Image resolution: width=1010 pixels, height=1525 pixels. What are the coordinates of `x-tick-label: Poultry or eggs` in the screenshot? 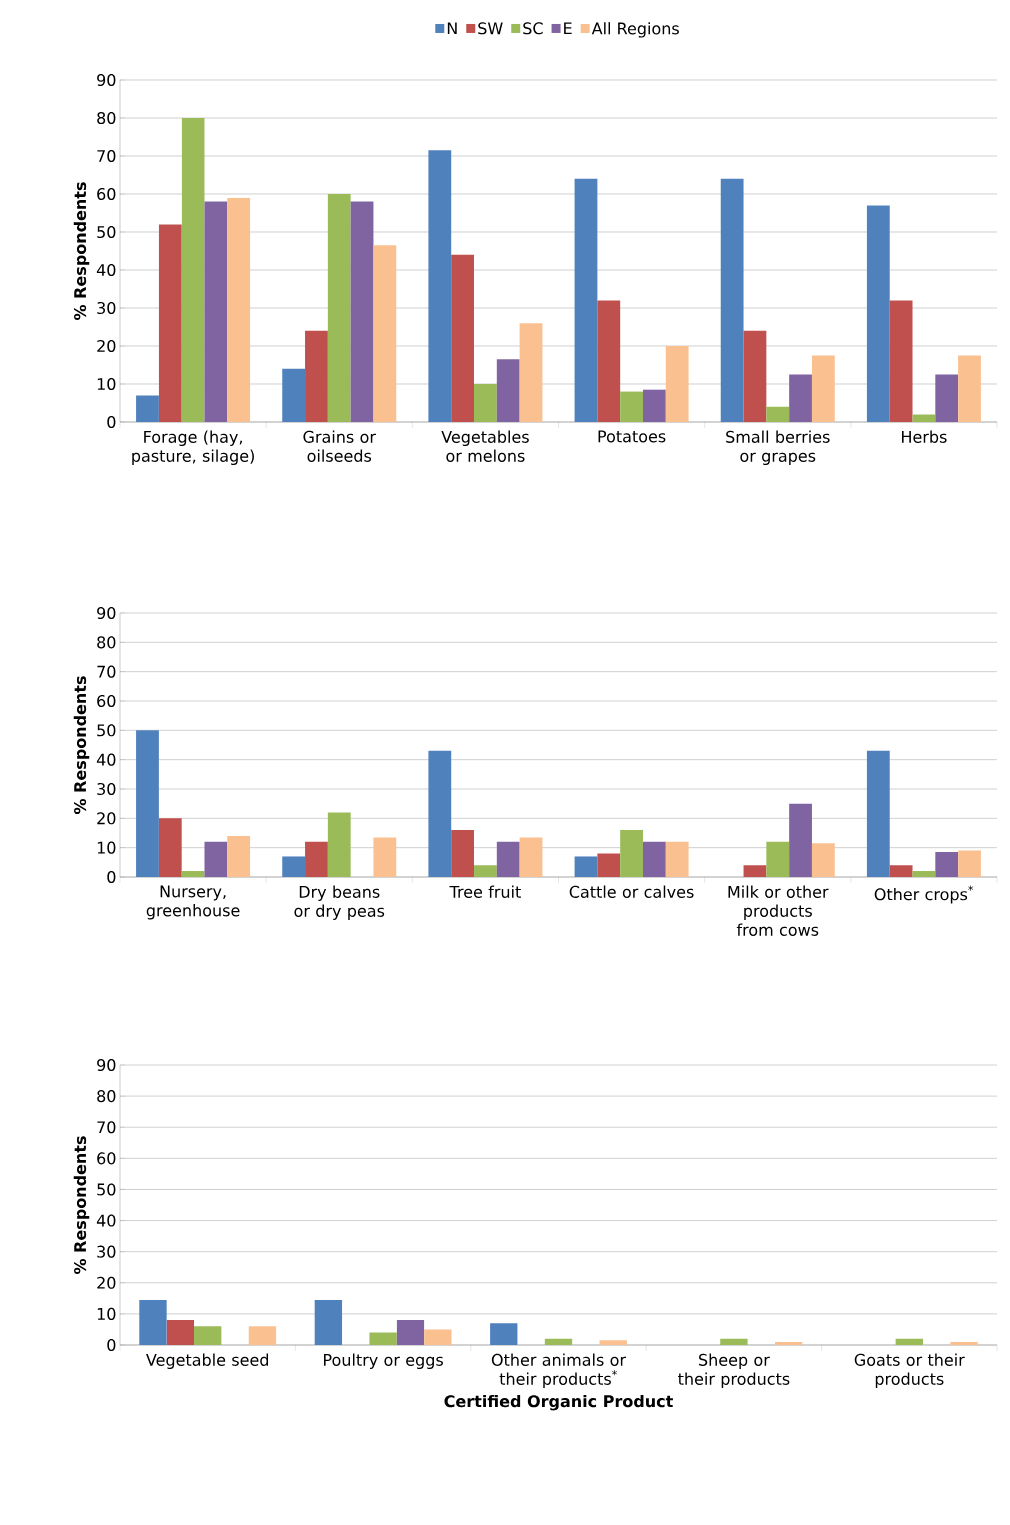 It's located at (383, 1361).